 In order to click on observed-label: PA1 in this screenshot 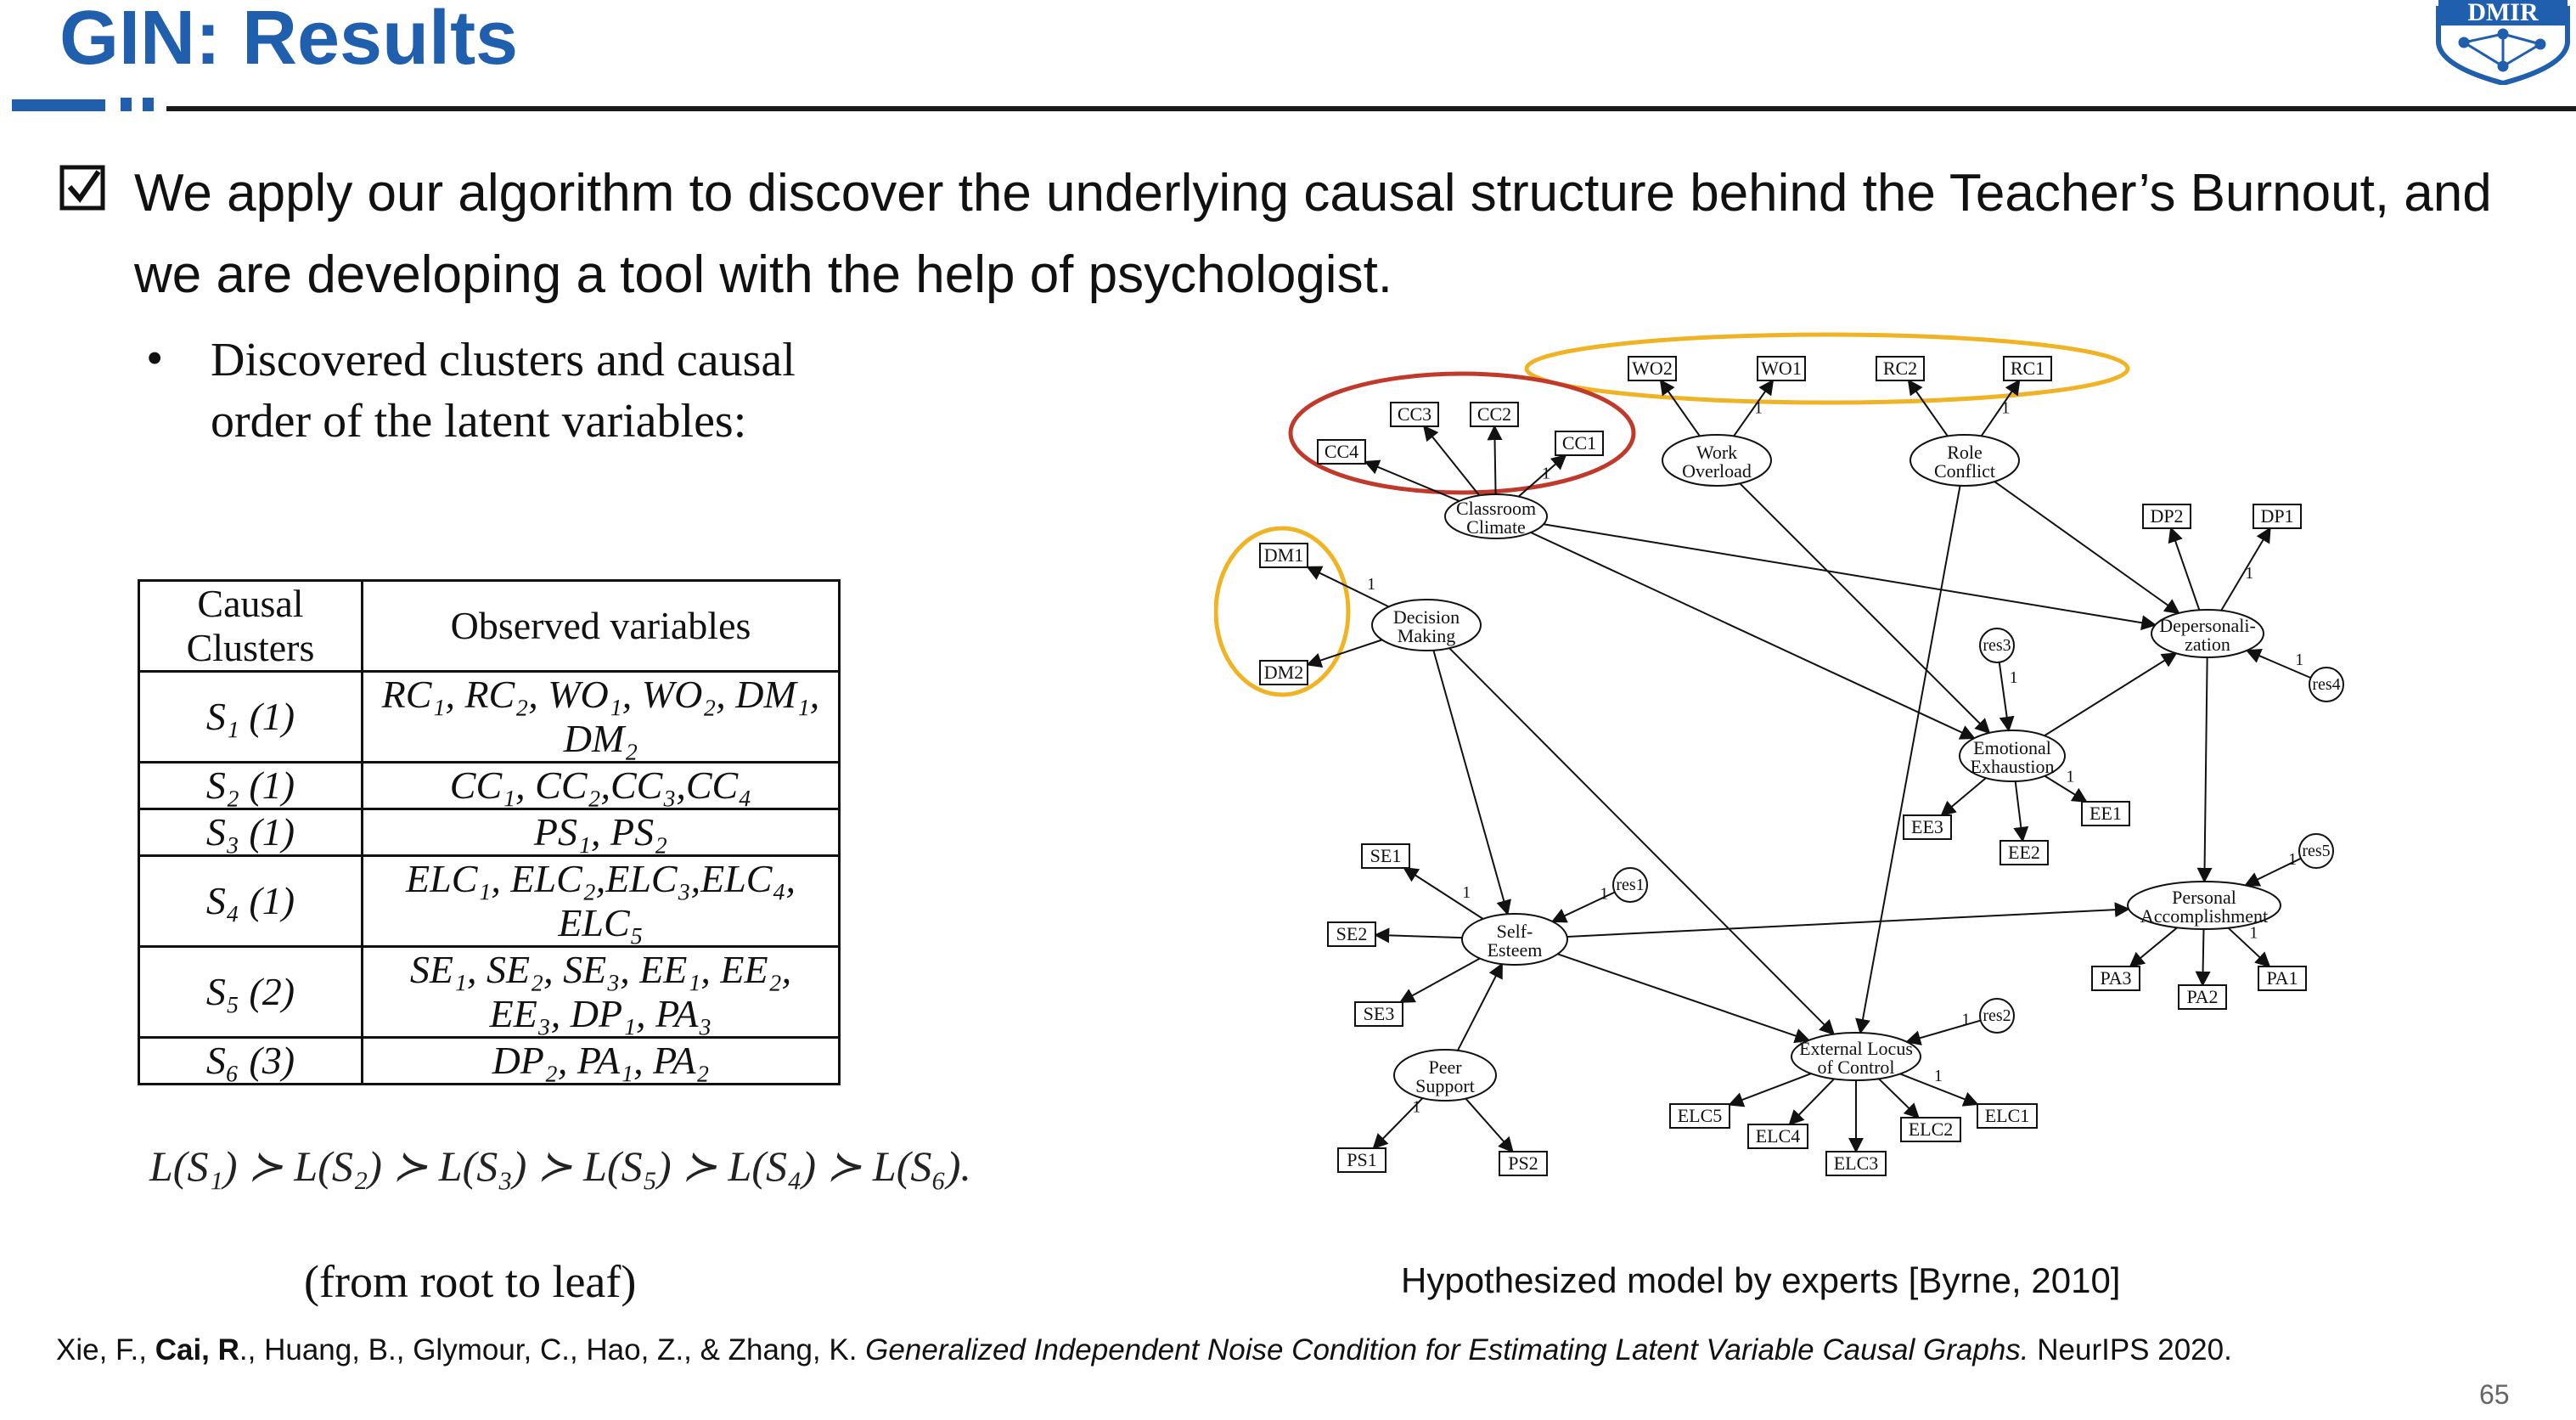, I will do `click(2282, 978)`.